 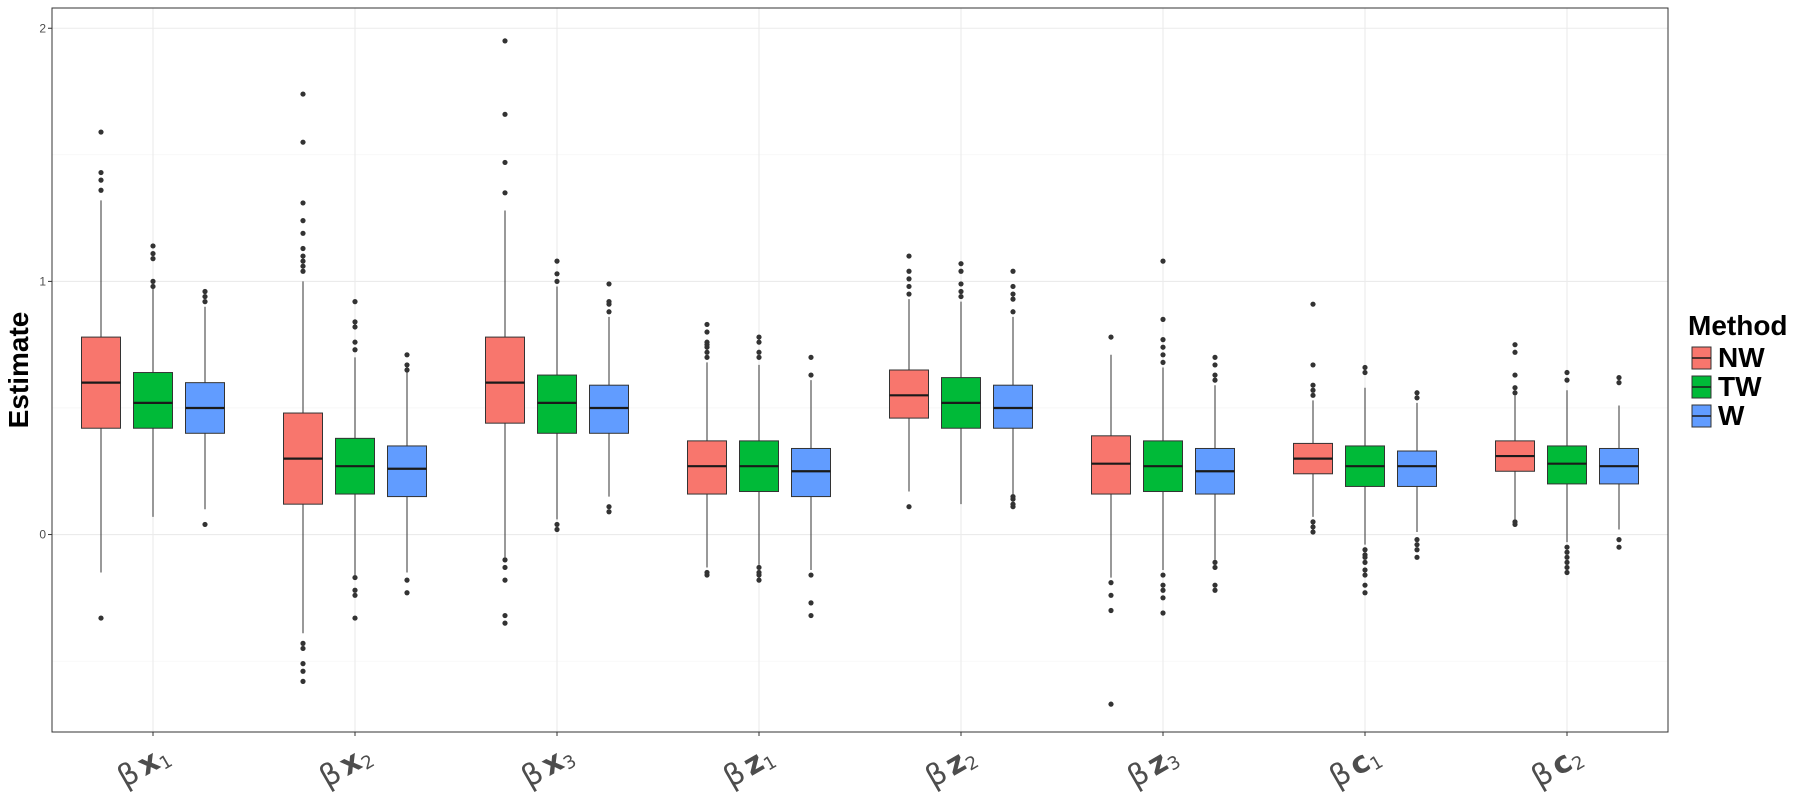 I want to click on y-tick-label: 2, so click(x=42, y=28).